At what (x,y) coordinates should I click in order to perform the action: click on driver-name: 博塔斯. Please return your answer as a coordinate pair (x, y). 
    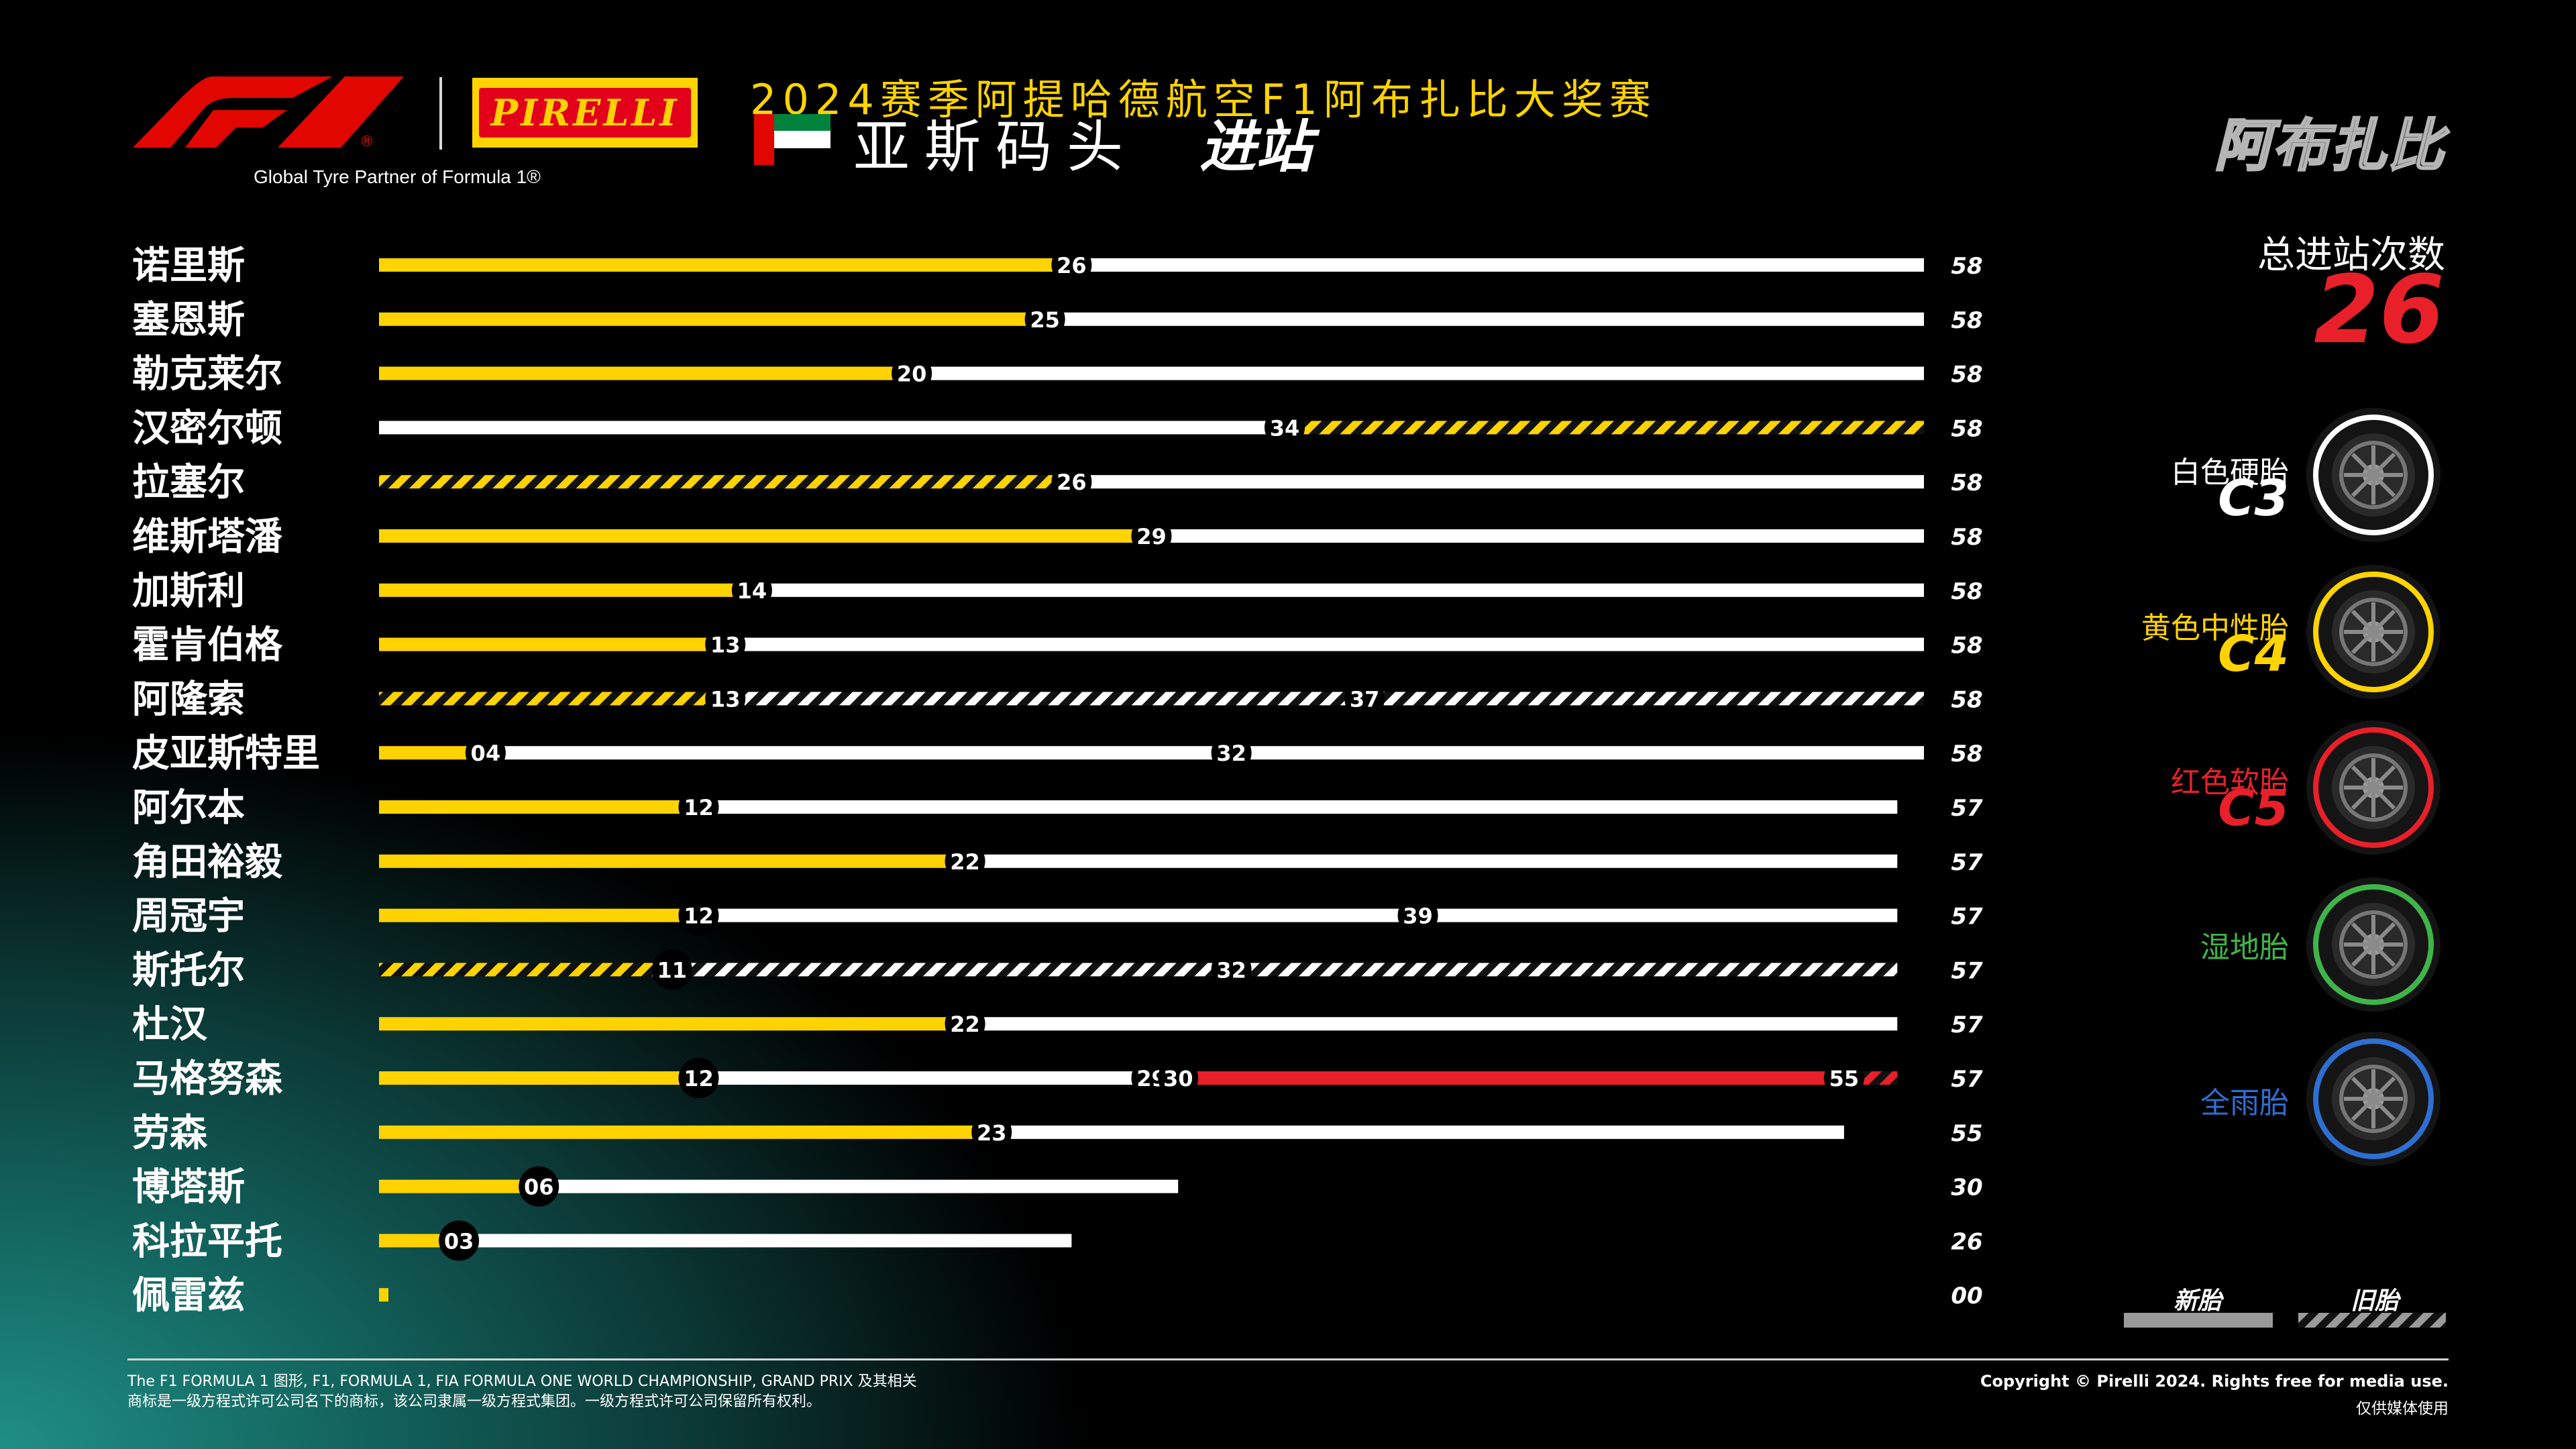
    Looking at the image, I should click on (188, 1188).